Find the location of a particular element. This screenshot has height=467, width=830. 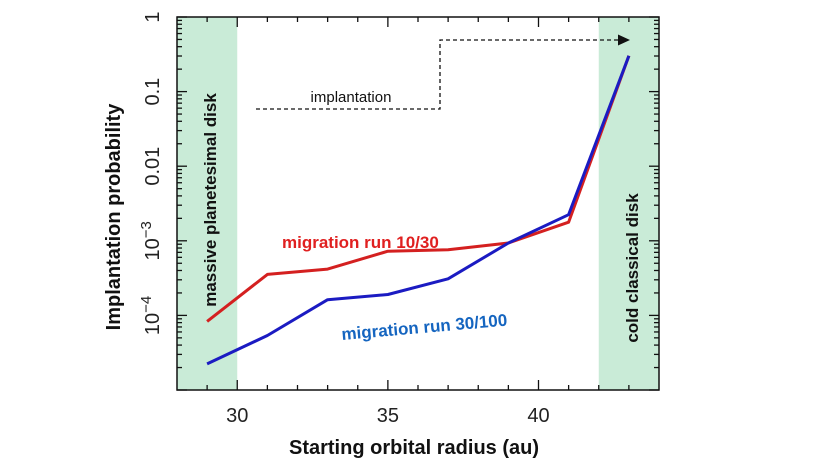

massive-planetesimal-disk-band is located at coordinates (207, 203).